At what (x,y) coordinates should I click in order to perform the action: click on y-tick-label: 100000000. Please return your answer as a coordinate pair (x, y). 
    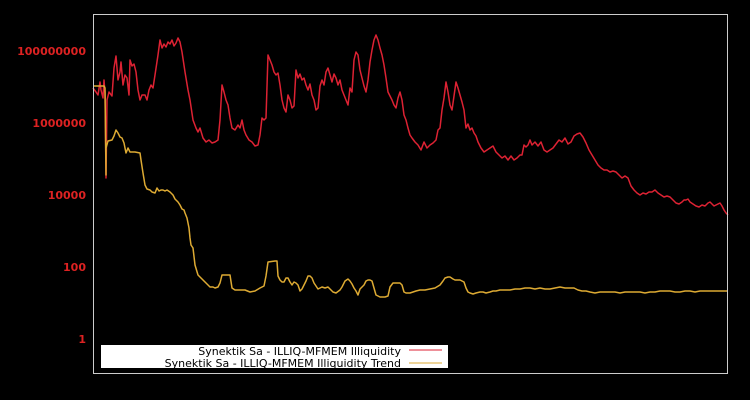
    Looking at the image, I should click on (51, 51).